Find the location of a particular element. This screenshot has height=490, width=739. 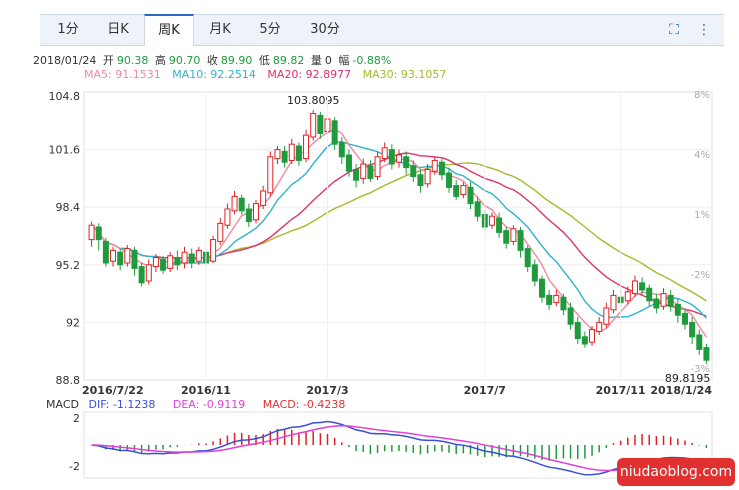

x-tick-label: 2018/1/24 is located at coordinates (681, 390).